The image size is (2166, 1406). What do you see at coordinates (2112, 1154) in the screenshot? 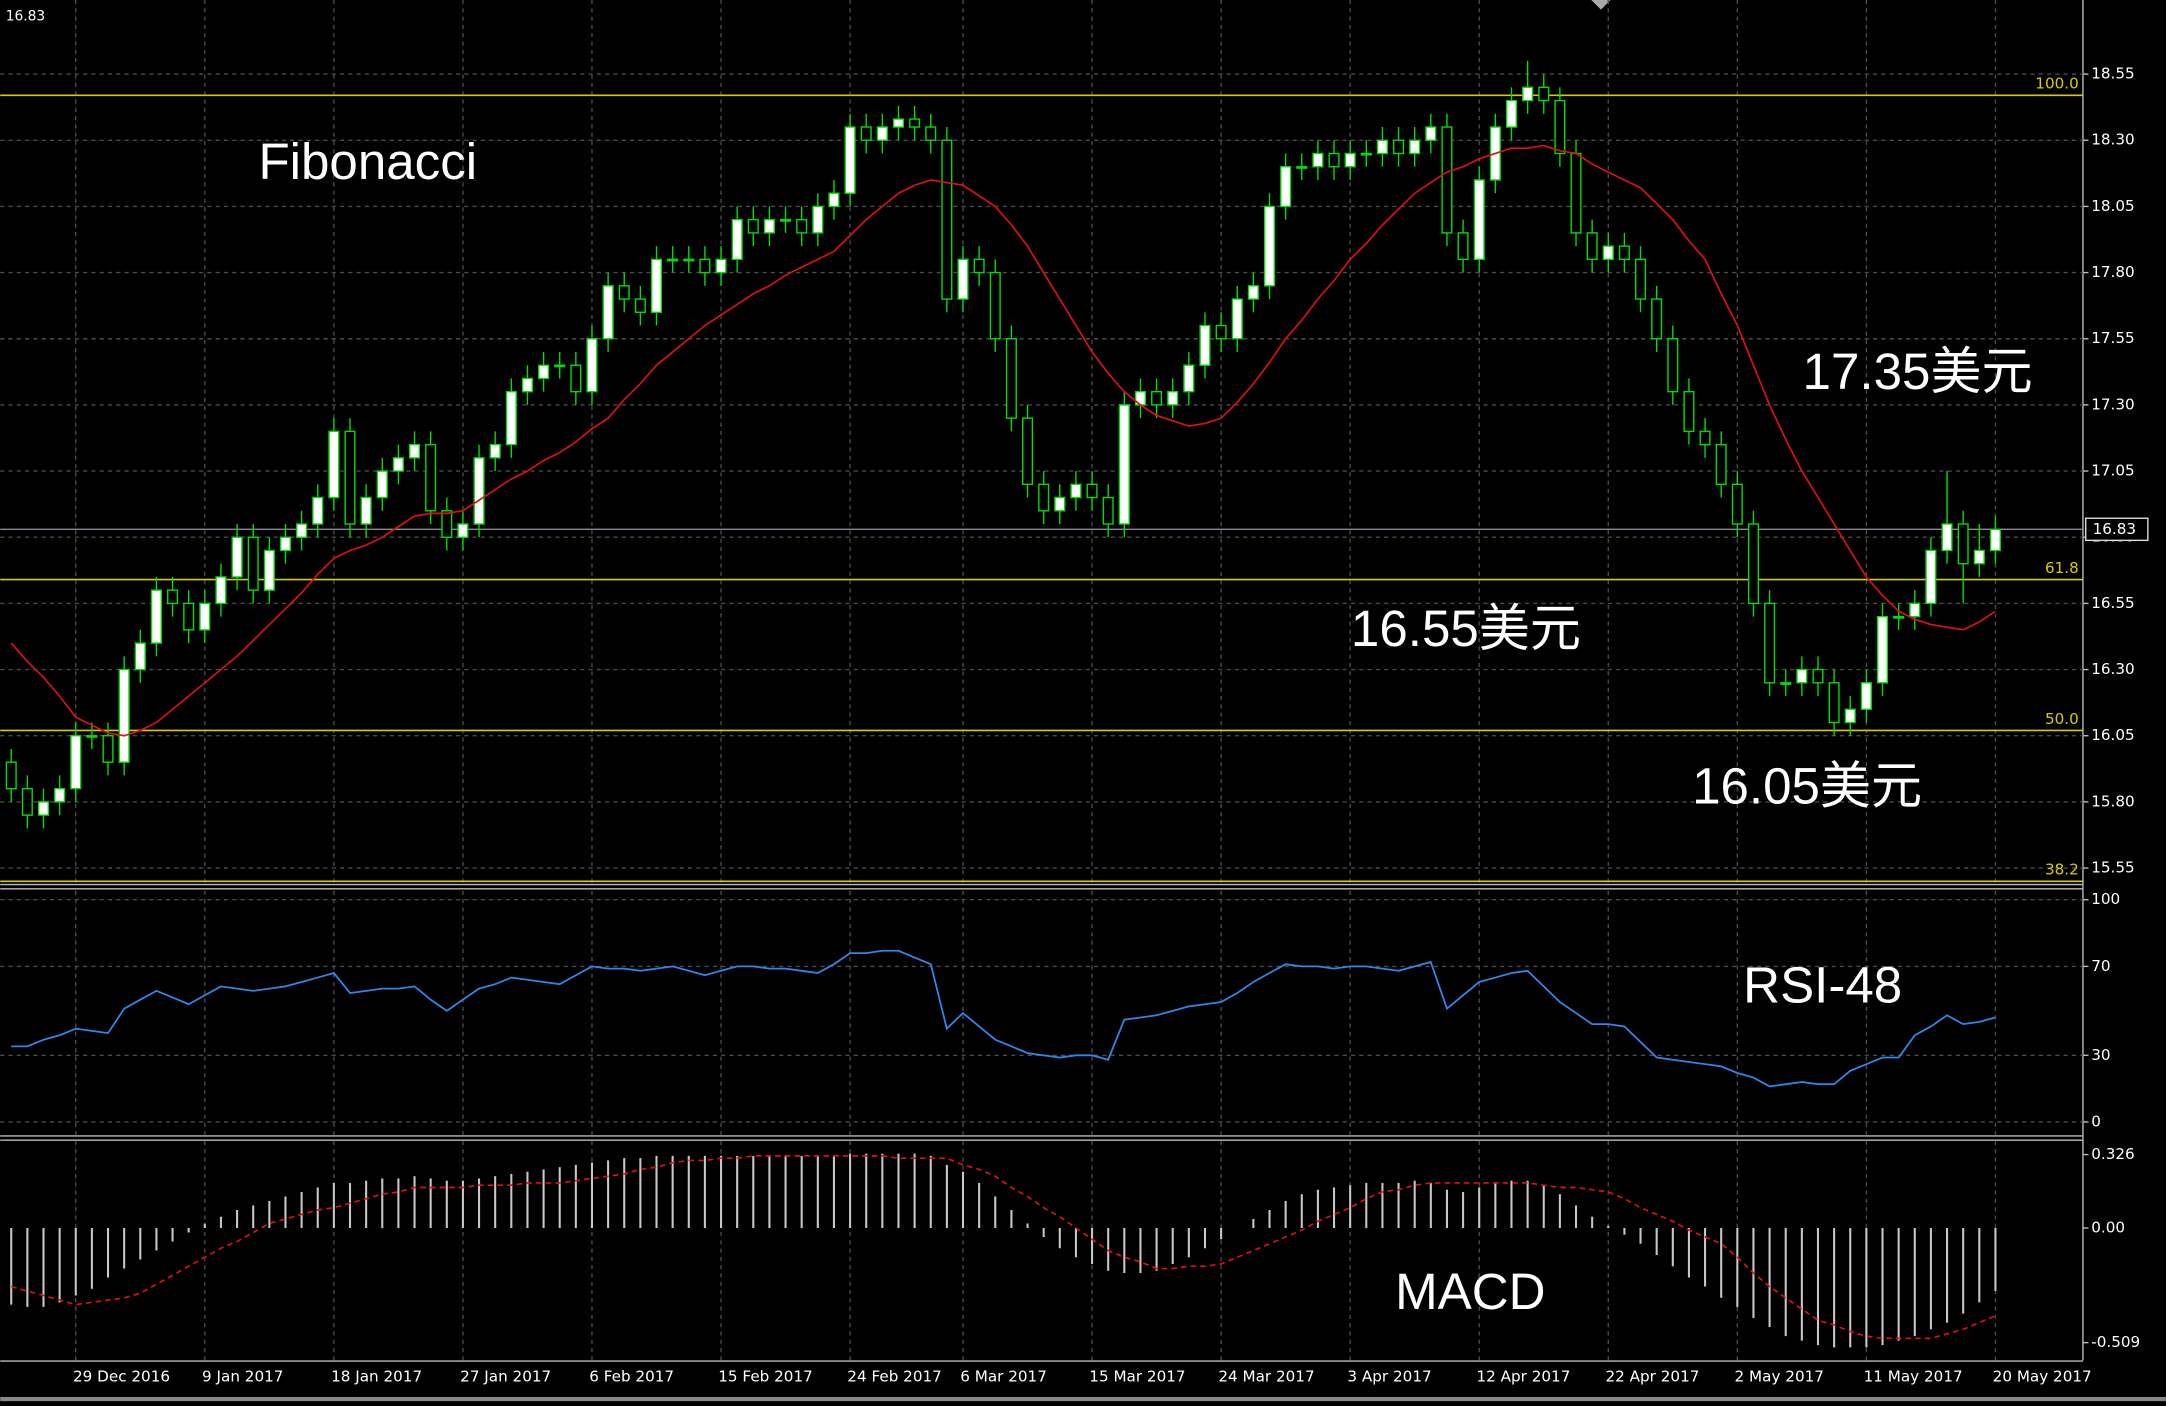
I see `y-tick-label: 0.326` at bounding box center [2112, 1154].